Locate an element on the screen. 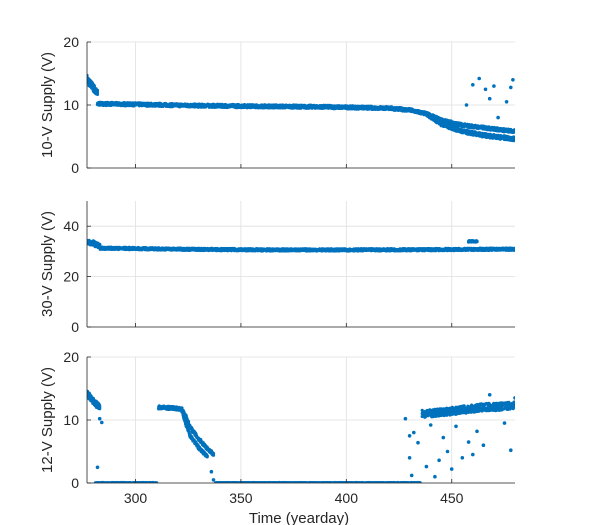  y-axis-label: 10-V Supply (V) is located at coordinates (47, 105).